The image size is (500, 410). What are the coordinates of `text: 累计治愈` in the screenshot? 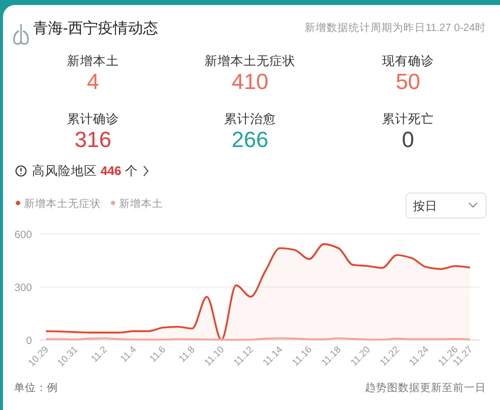 It's located at (250, 119).